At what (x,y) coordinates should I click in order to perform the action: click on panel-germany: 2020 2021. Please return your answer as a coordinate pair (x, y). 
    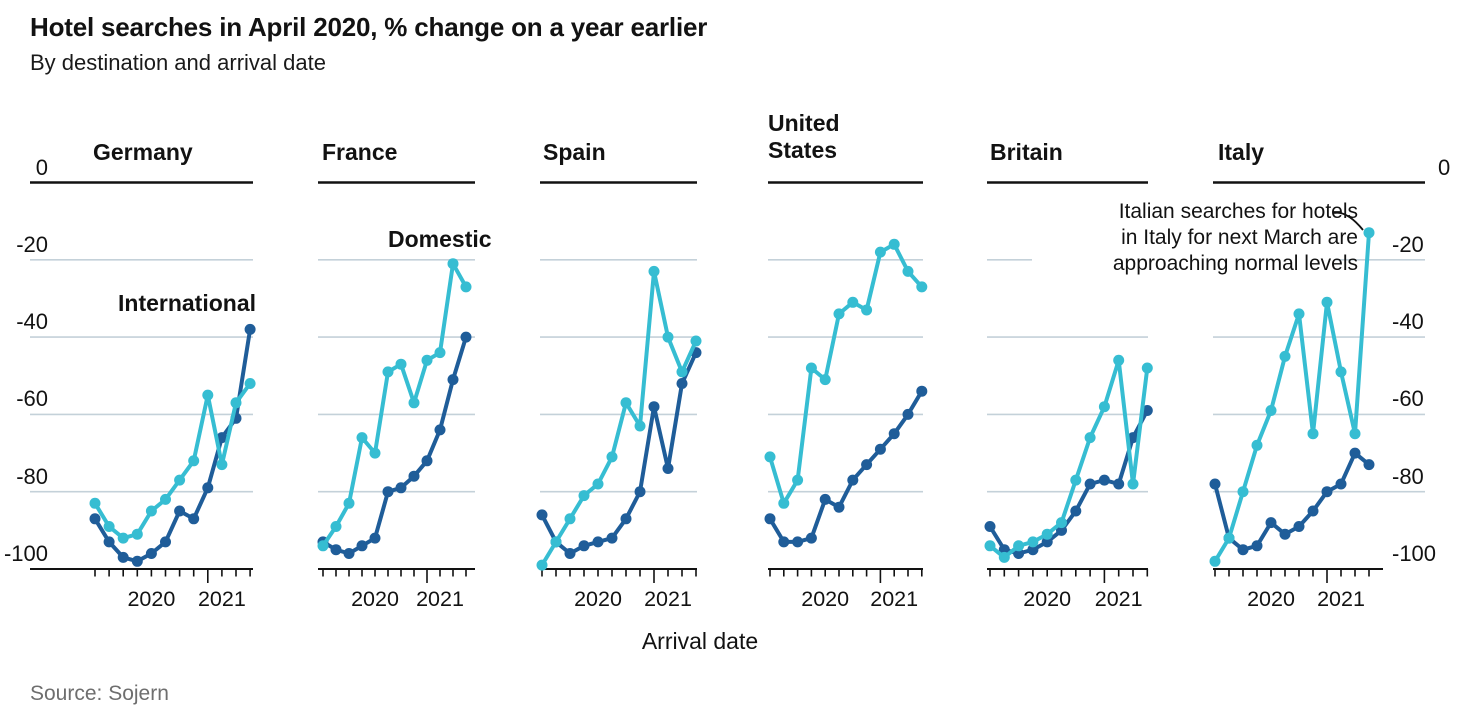
    Looking at the image, I should click on (143, 396).